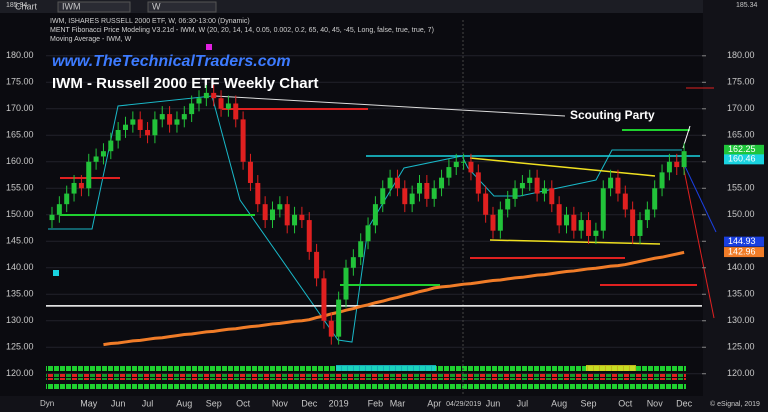  I want to click on symbol: IWM, so click(71, 6).